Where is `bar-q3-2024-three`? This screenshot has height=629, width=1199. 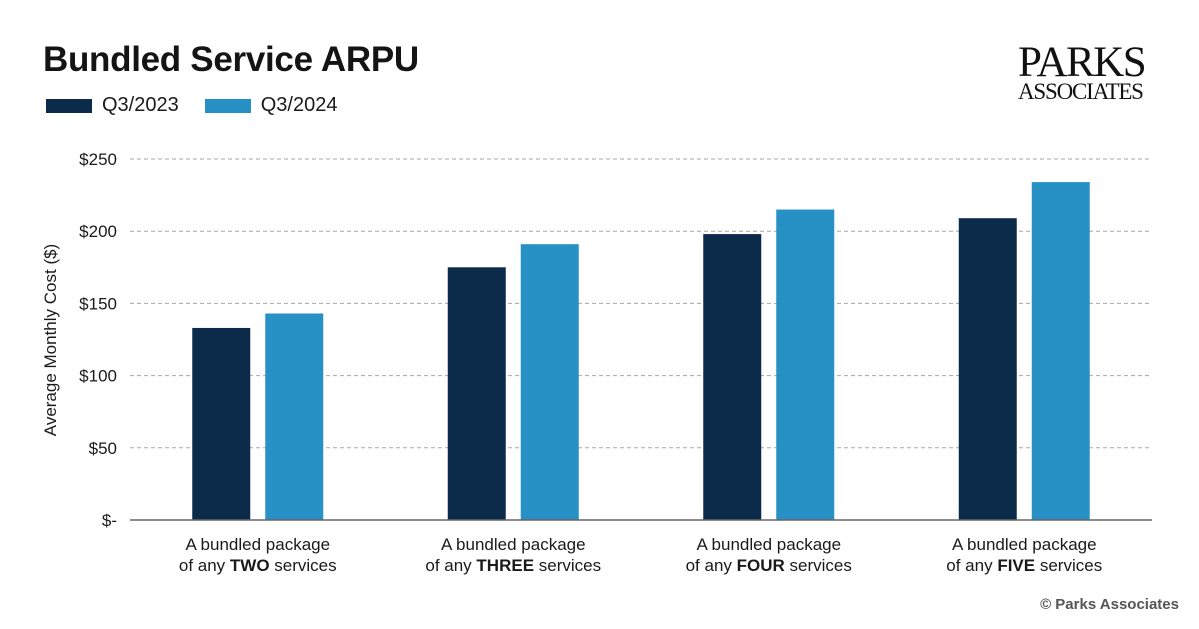
bar-q3-2024-three is located at coordinates (549, 382).